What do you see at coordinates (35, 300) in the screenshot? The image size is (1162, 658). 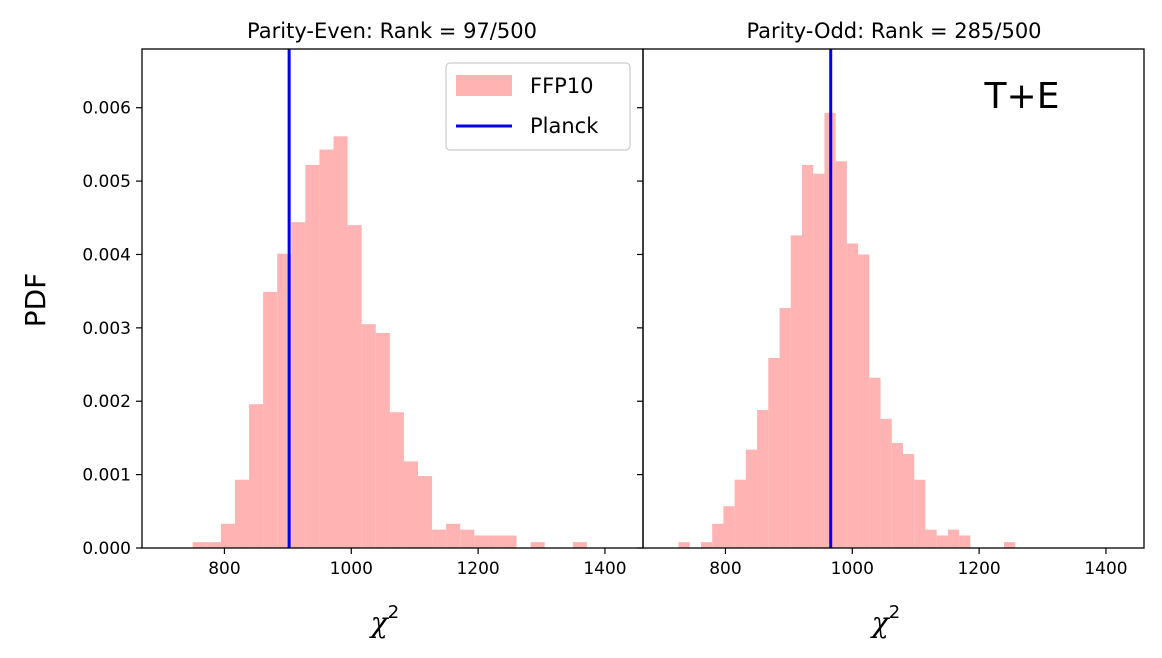 I see `y-axis-label: PDF` at bounding box center [35, 300].